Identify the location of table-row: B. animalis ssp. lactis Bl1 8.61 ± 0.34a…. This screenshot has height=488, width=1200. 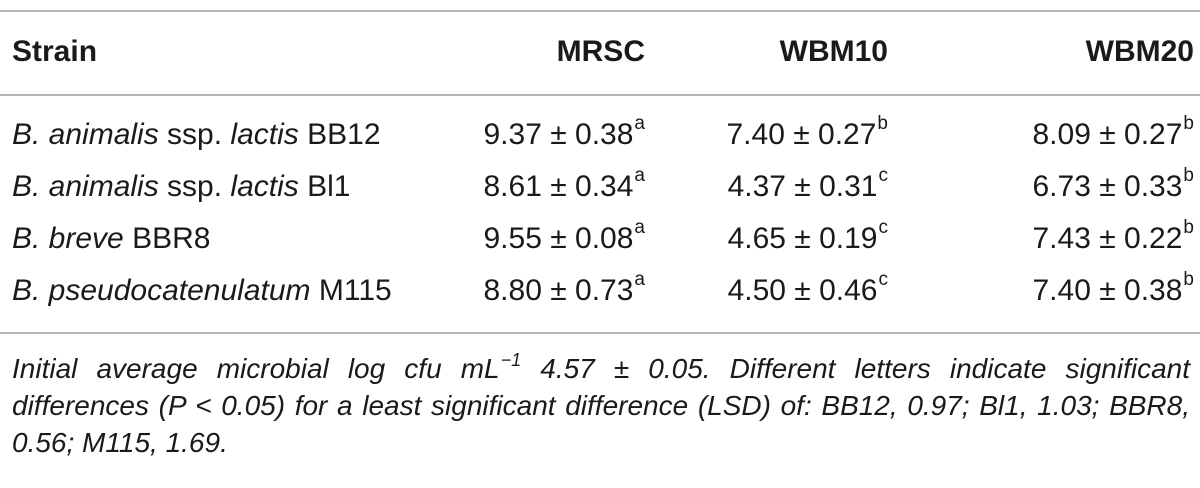
(600, 187).